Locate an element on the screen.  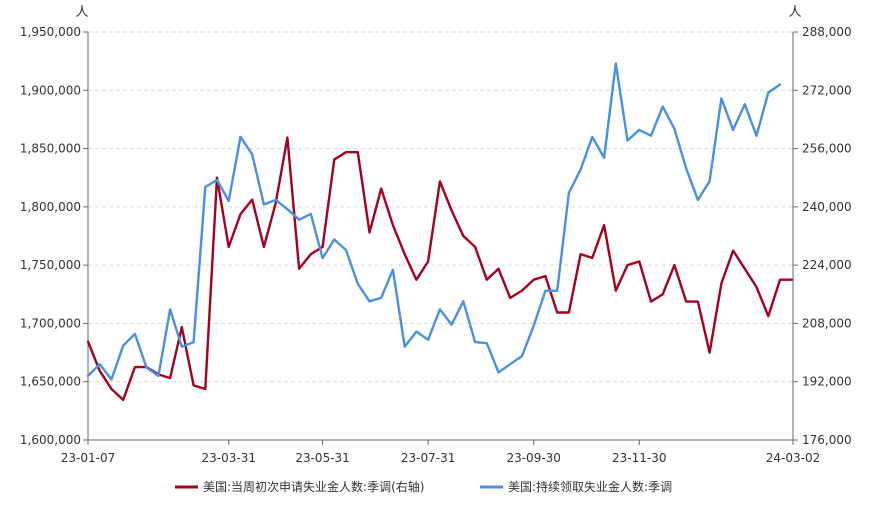
left-tick-label: 1,800,000 is located at coordinates (50, 207).